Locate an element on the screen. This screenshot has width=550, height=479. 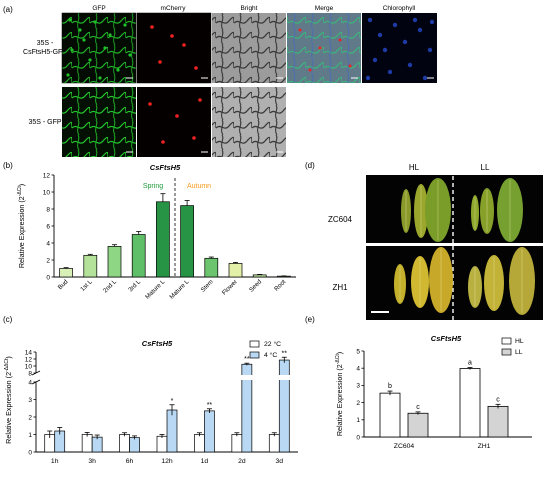
legend-label: HL is located at coordinates (519, 341).